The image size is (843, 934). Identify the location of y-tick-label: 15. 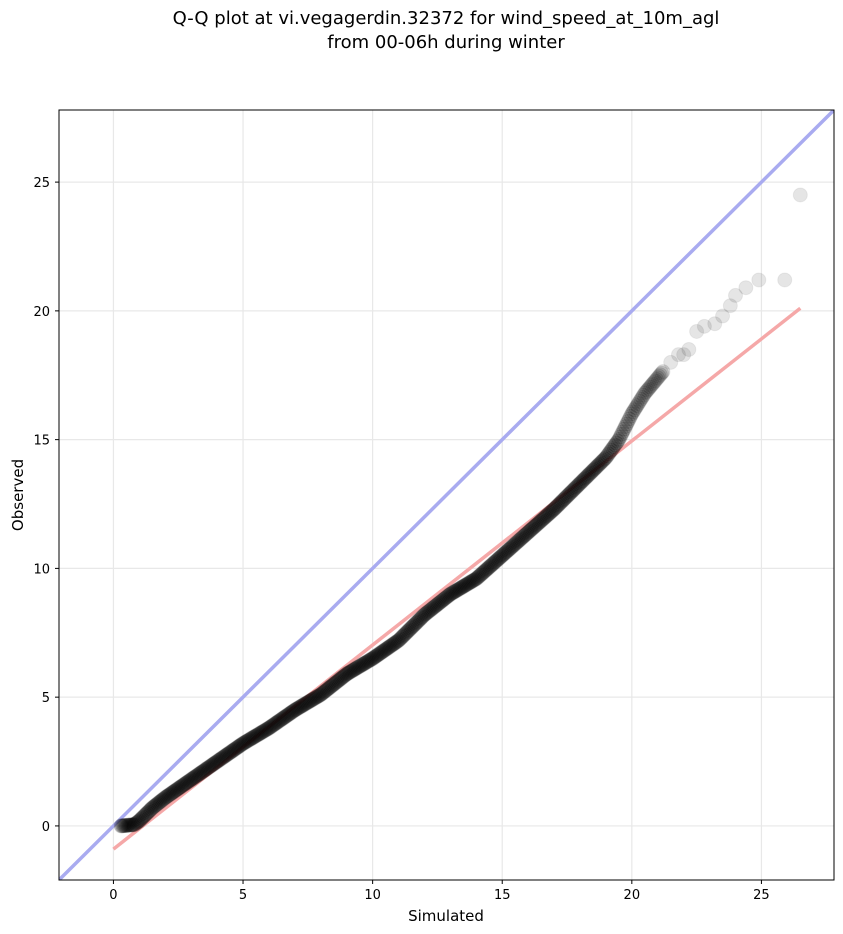
(41, 441).